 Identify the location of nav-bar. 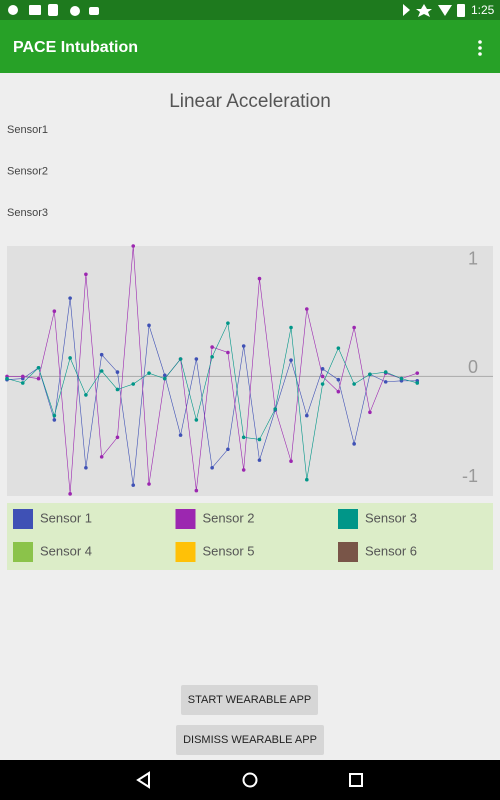
(250, 780).